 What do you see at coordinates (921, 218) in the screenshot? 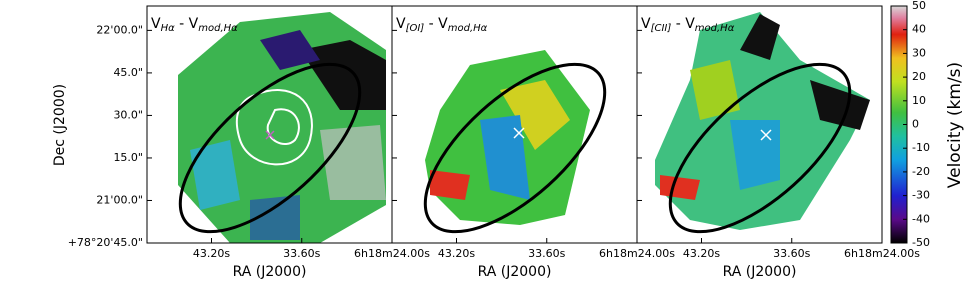
I see `colorbar-tick-label: -40` at bounding box center [921, 218].